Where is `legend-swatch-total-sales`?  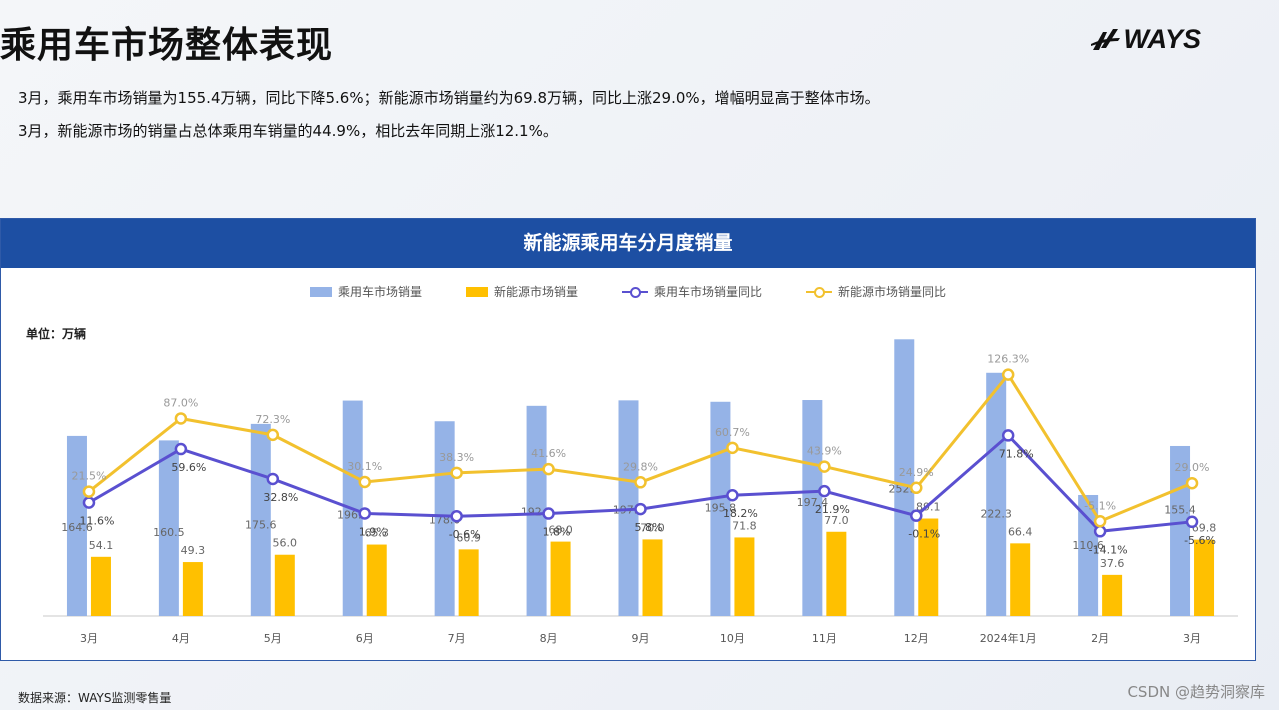
legend-swatch-total-sales is located at coordinates (320, 291).